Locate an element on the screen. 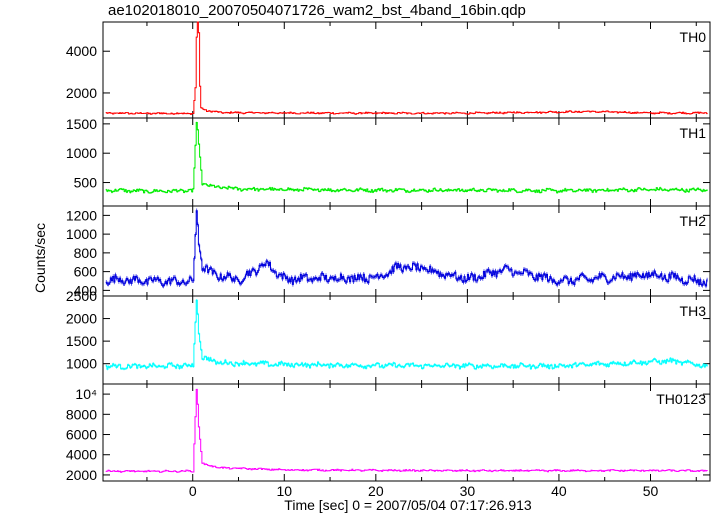  y-tick-label-th0: 4000 is located at coordinates (81, 51).